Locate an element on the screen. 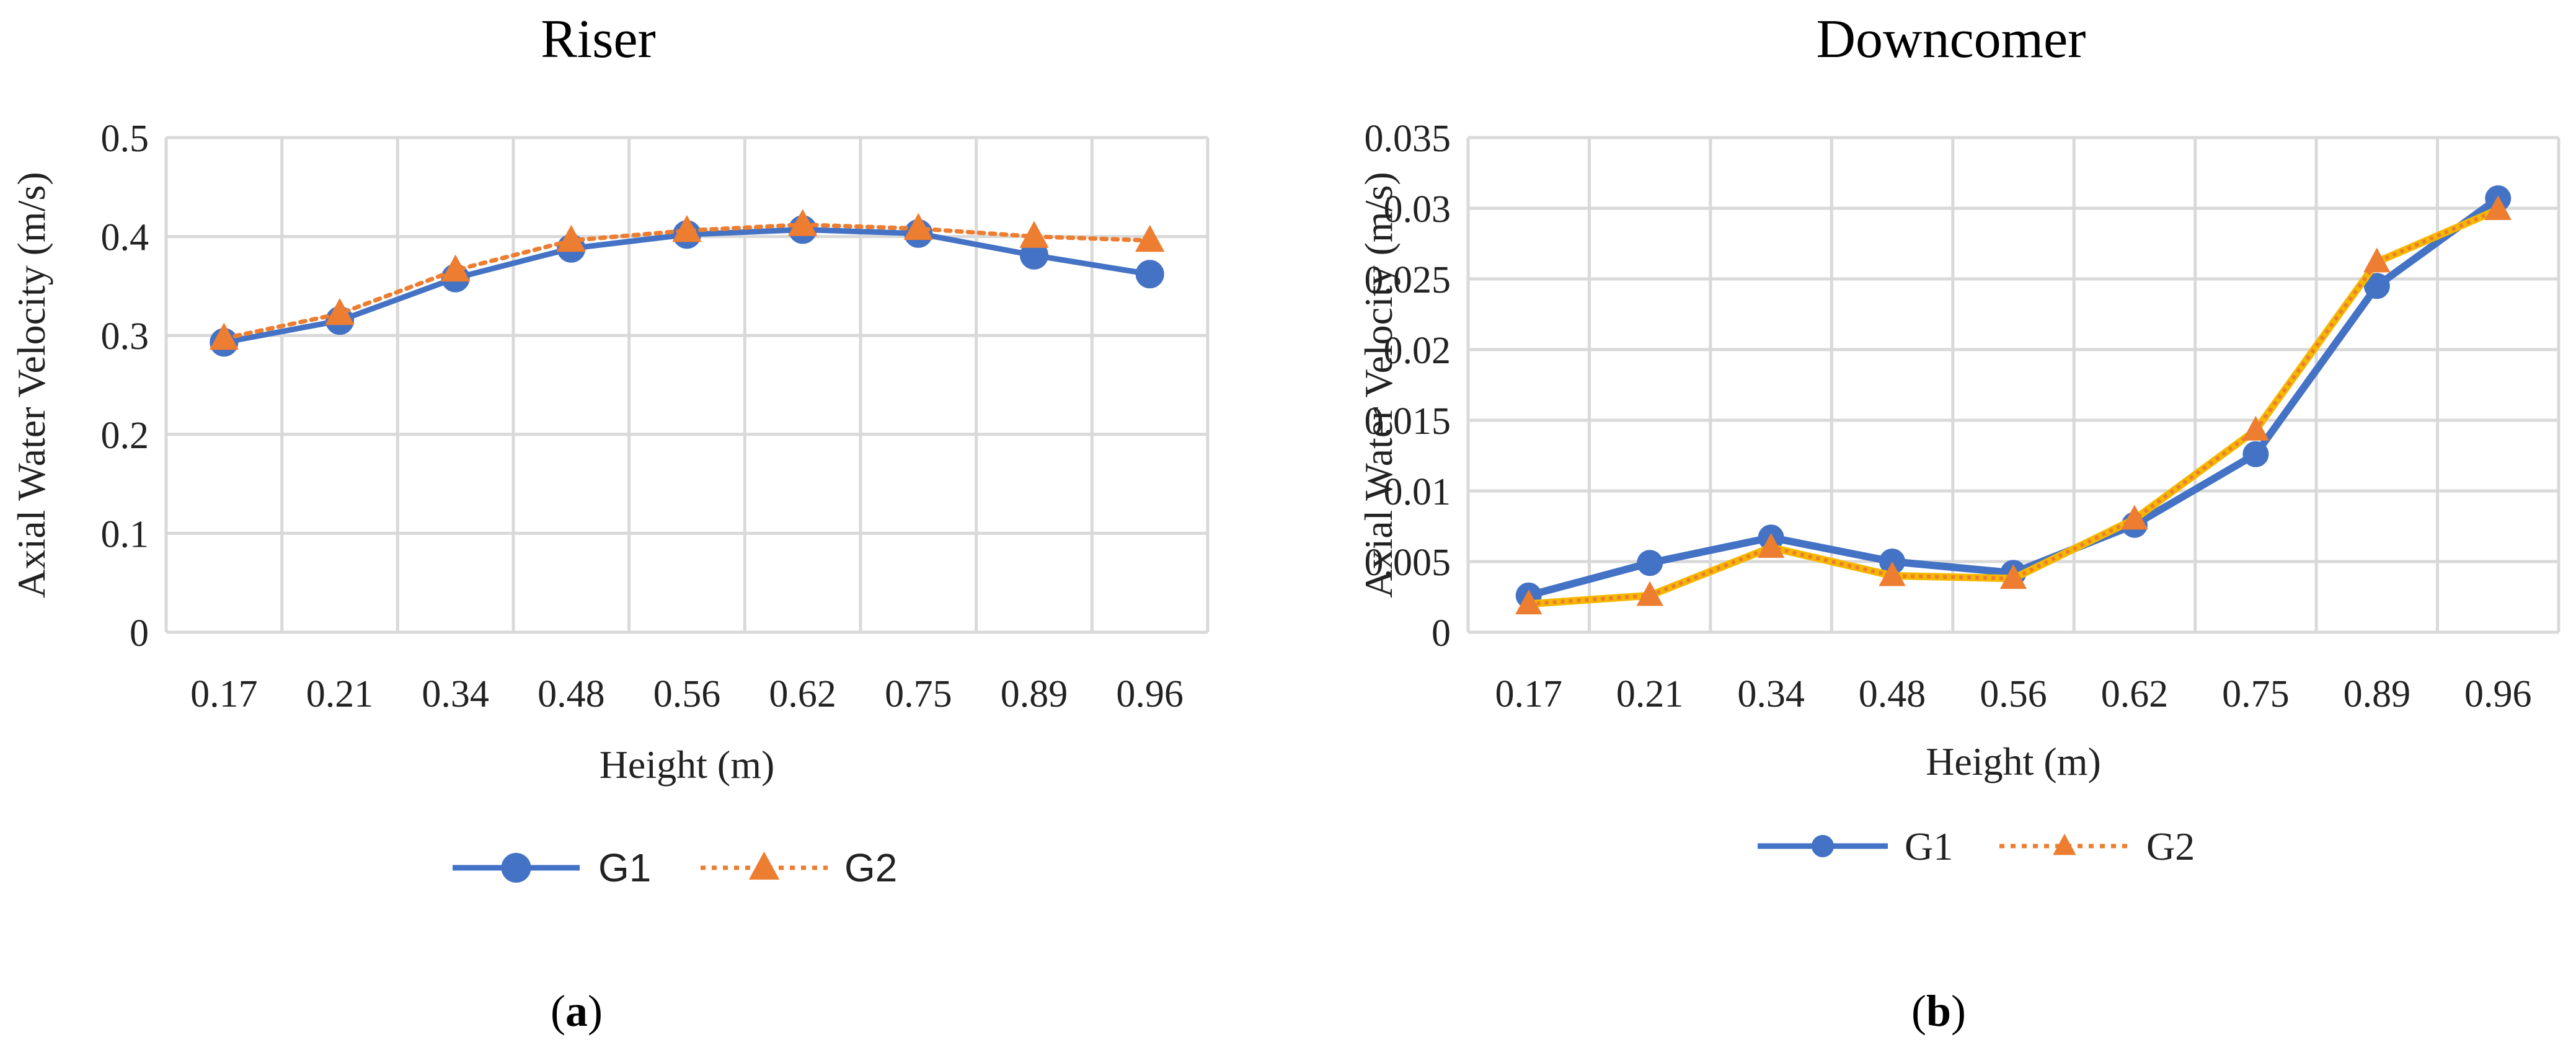 Image resolution: width=2576 pixels, height=1050 pixels. y-tick-label: 0.005 is located at coordinates (1408, 563).